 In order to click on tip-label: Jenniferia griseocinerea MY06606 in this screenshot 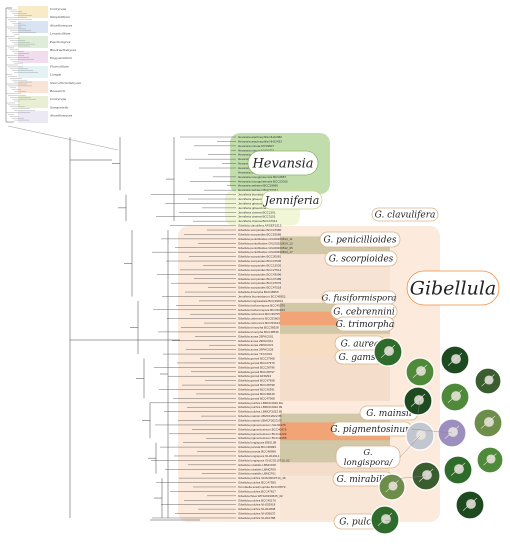, I will do `click(261, 199)`.